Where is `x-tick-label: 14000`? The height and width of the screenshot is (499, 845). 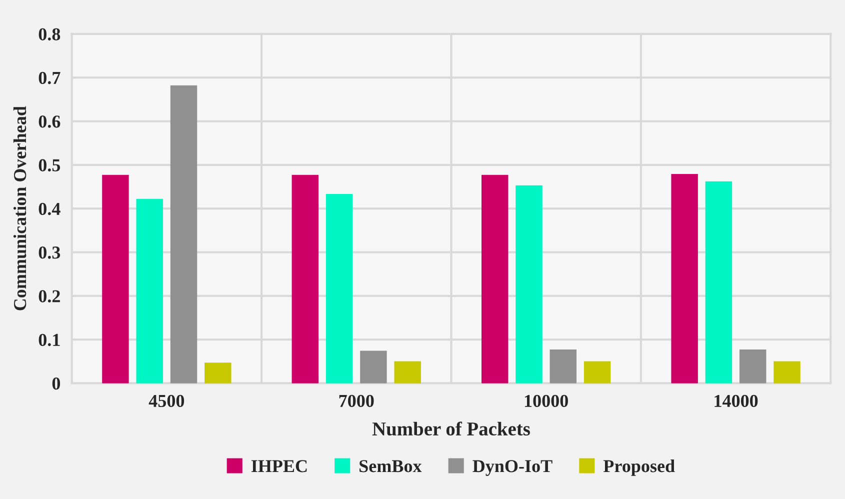 x-tick-label: 14000 is located at coordinates (736, 401).